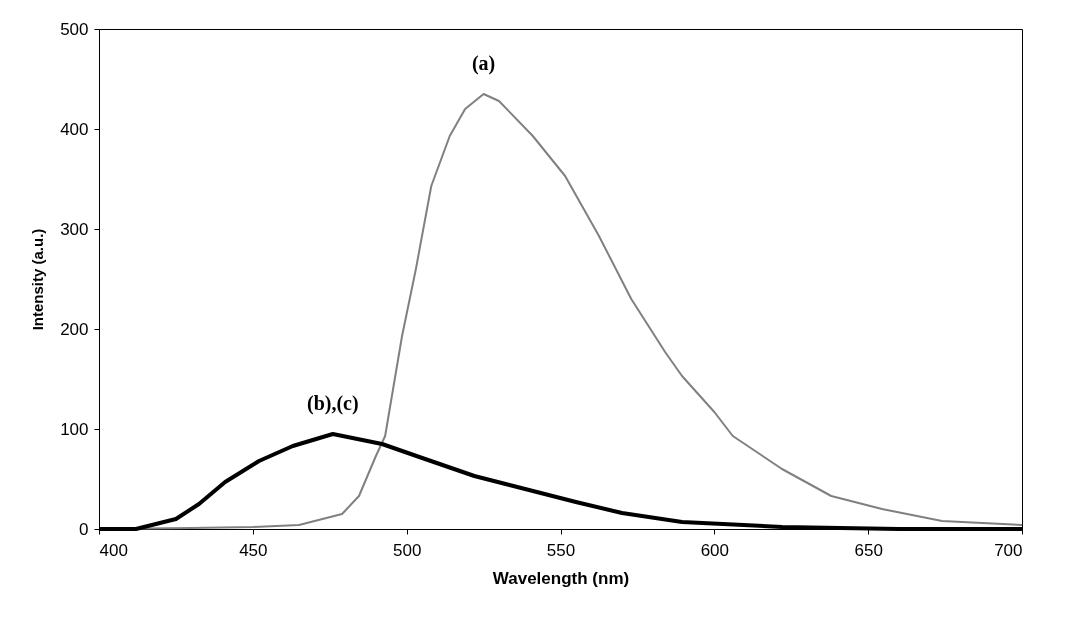 The width and height of the screenshot is (1070, 621). I want to click on y-tick-label: 200, so click(74, 329).